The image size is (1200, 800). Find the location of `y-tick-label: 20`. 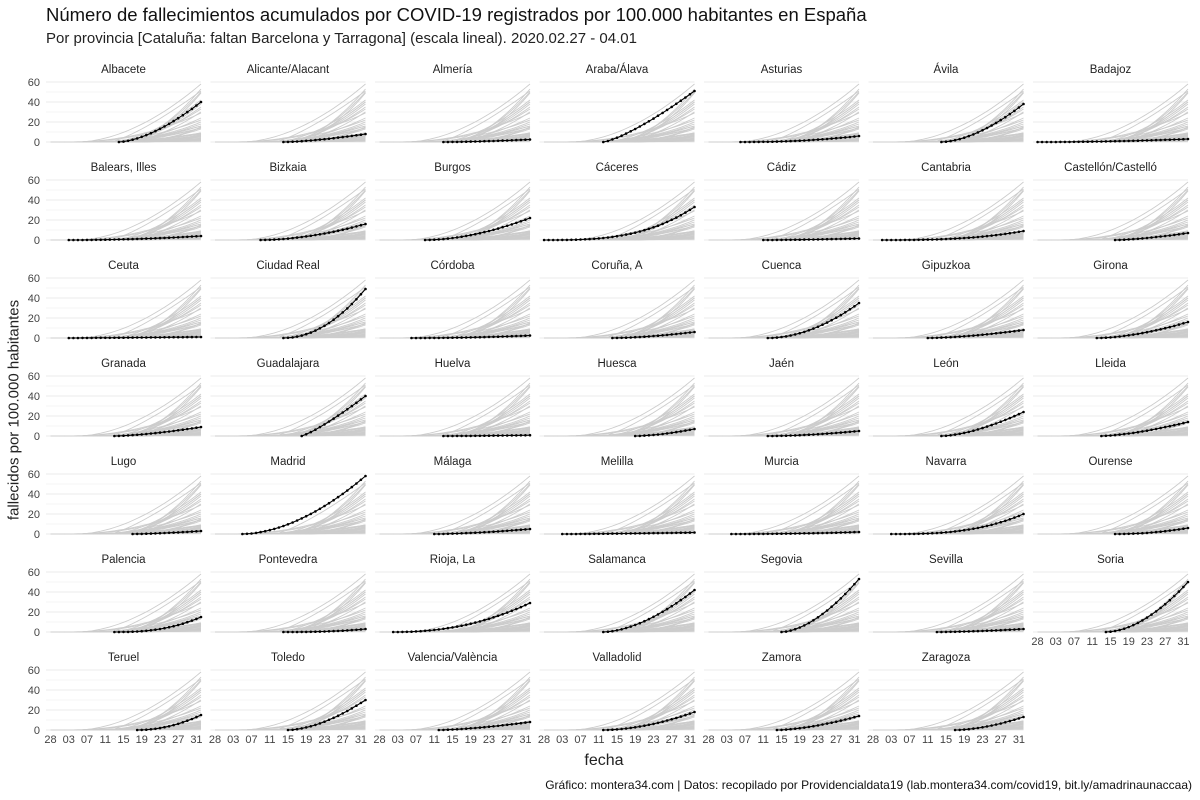

y-tick-label: 20 is located at coordinates (34, 613).